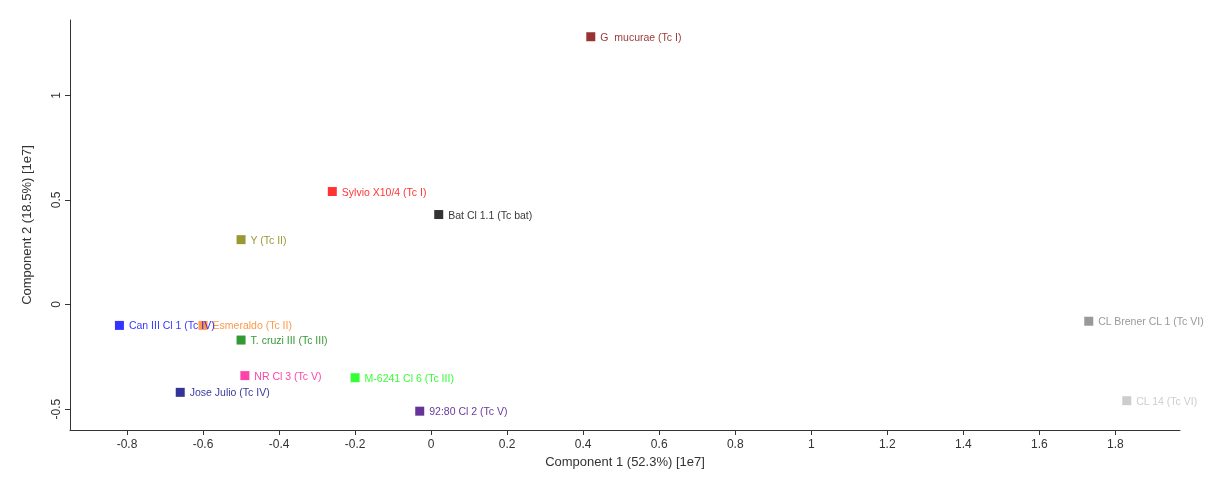  I want to click on x-tick-label: 0.2, so click(507, 444).